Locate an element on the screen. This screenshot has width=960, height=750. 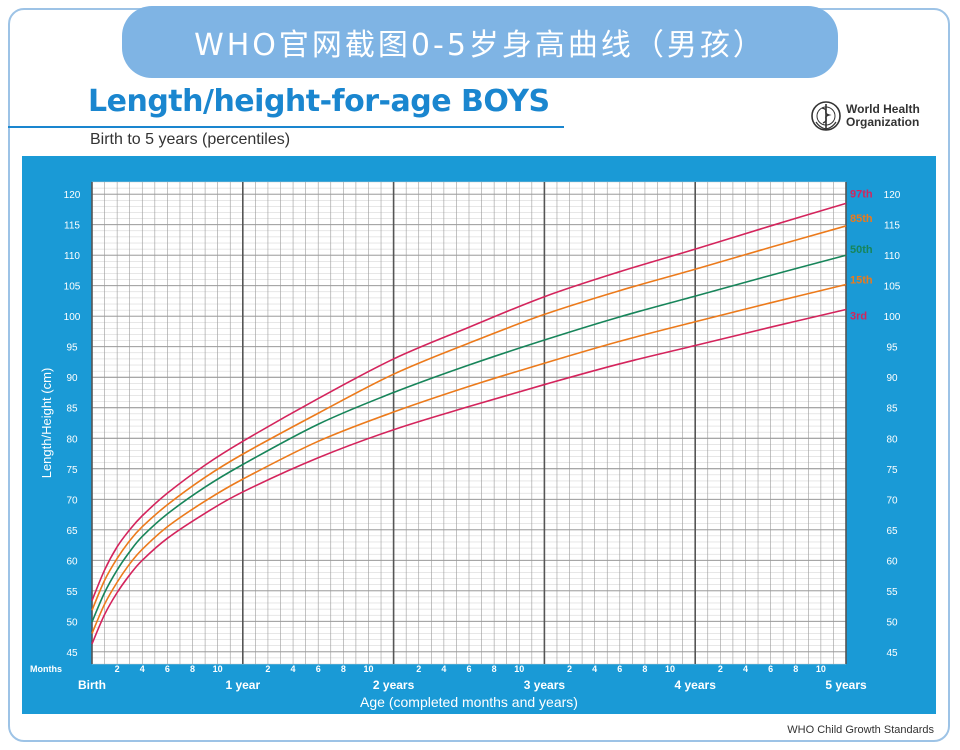
y-tick-label-left: 55 is located at coordinates (72, 592).